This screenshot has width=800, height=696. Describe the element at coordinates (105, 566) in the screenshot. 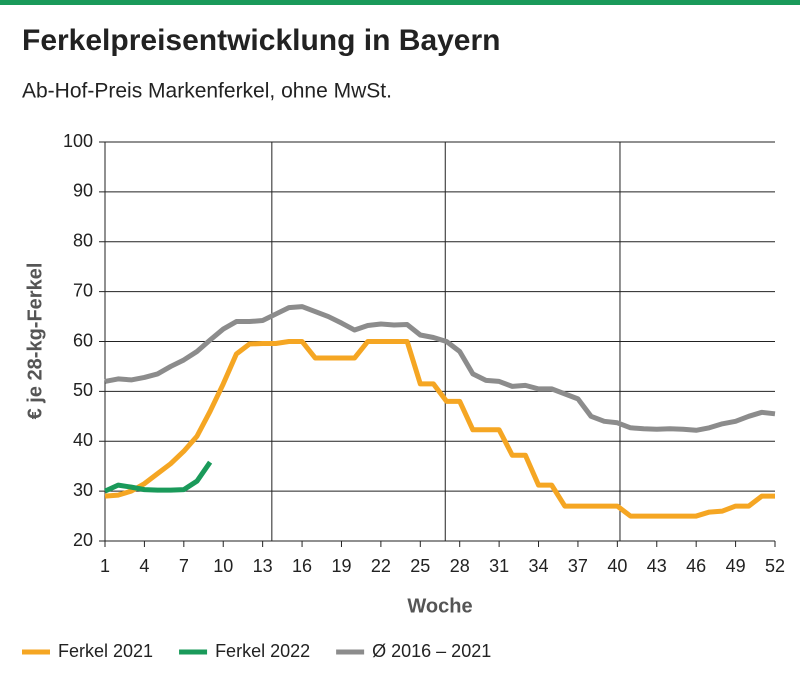

I see `x-tick-label: 1` at that location.